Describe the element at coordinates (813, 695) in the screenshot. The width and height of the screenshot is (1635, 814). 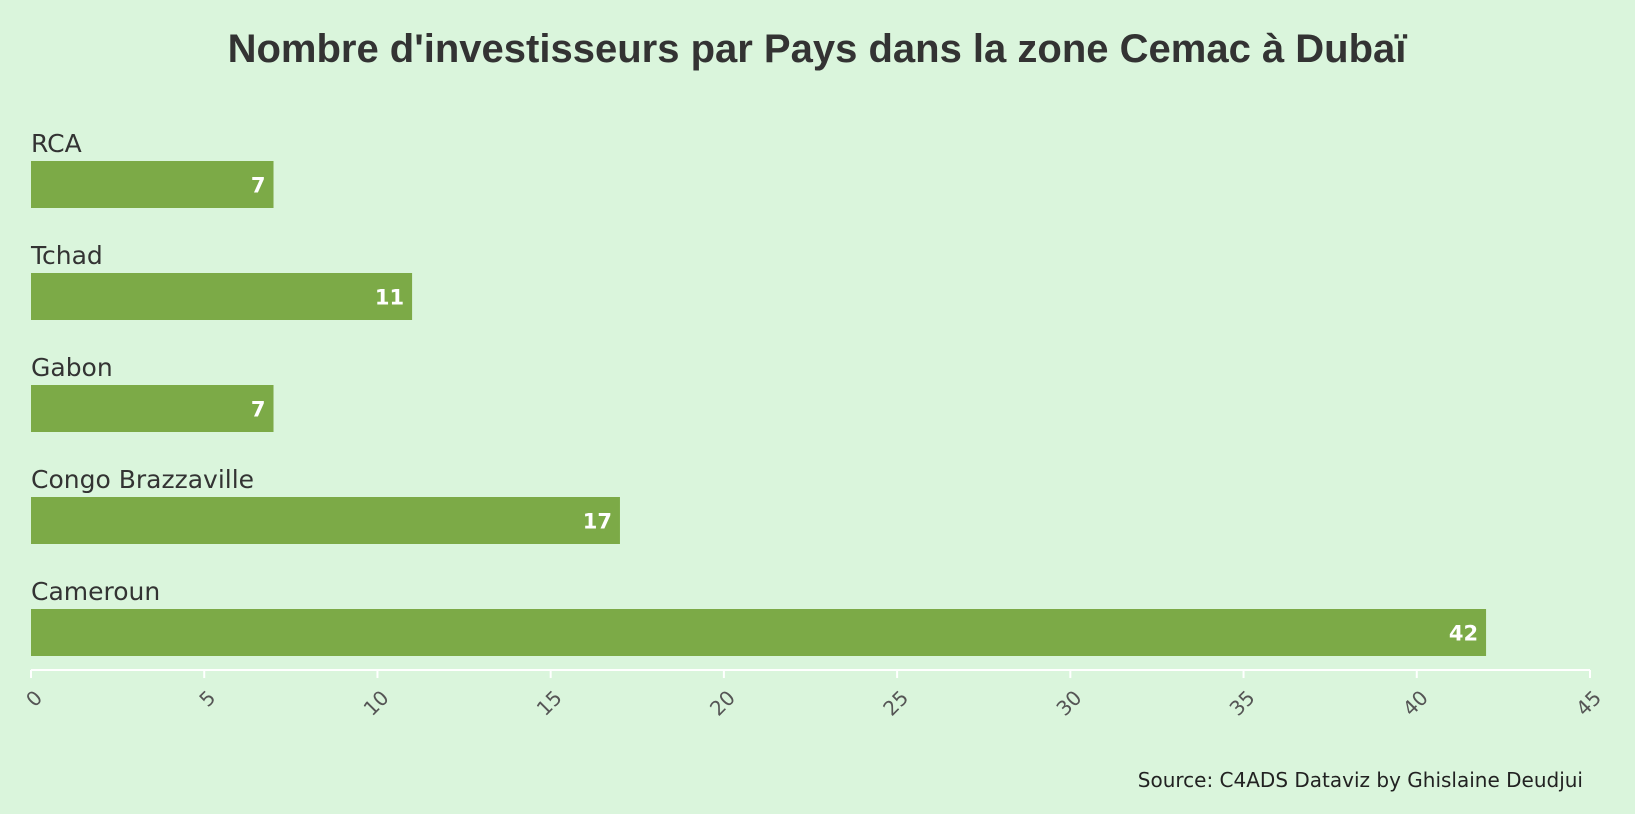
I see `x-axis: 0 5 10 15 20 25 30 35 40 45` at that location.